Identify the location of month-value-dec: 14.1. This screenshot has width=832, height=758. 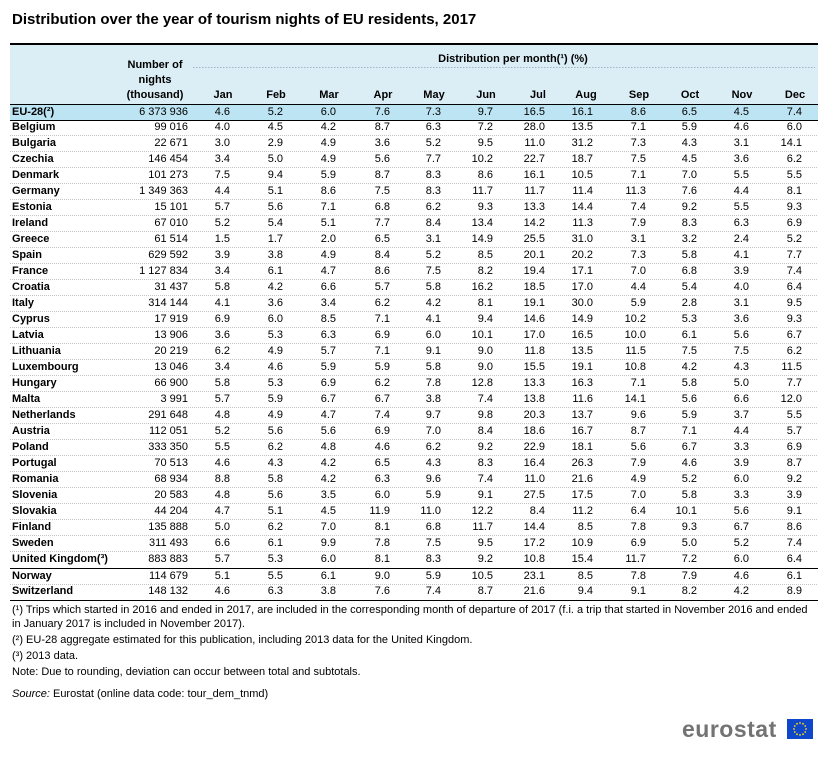
(791, 143).